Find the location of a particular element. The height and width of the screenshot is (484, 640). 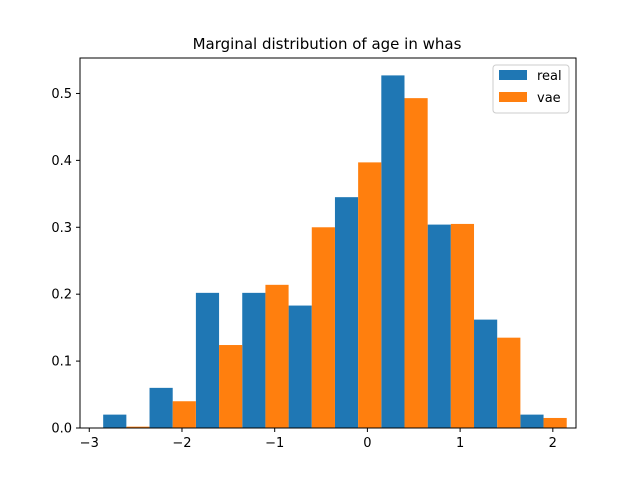

chart-title: Marginal distribution of age in whas is located at coordinates (327, 44).